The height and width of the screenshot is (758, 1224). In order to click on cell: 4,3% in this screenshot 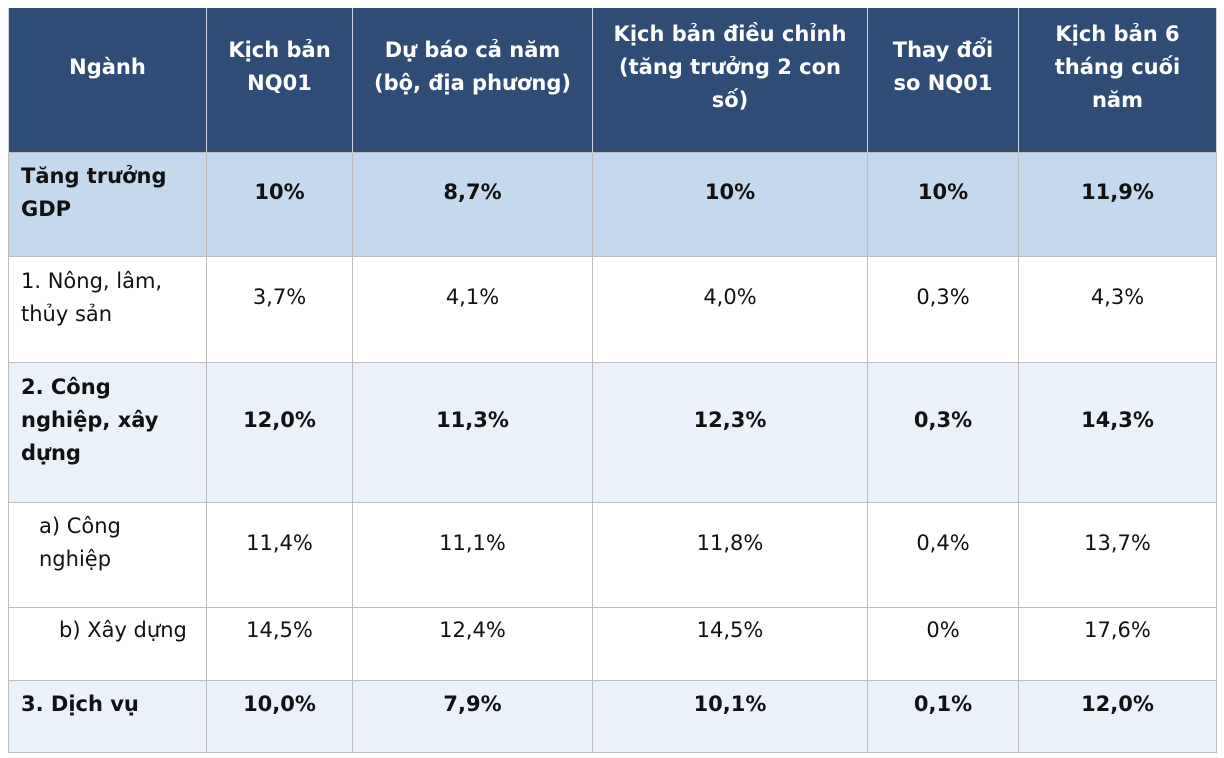, I will do `click(1117, 309)`.